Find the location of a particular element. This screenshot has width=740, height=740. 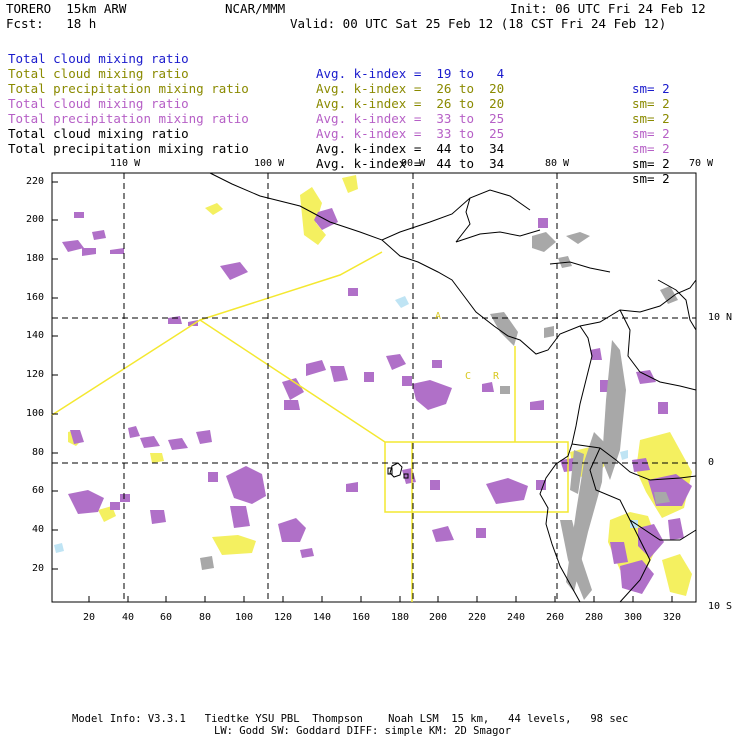

y-tick-label: 60 is located at coordinates (38, 490).